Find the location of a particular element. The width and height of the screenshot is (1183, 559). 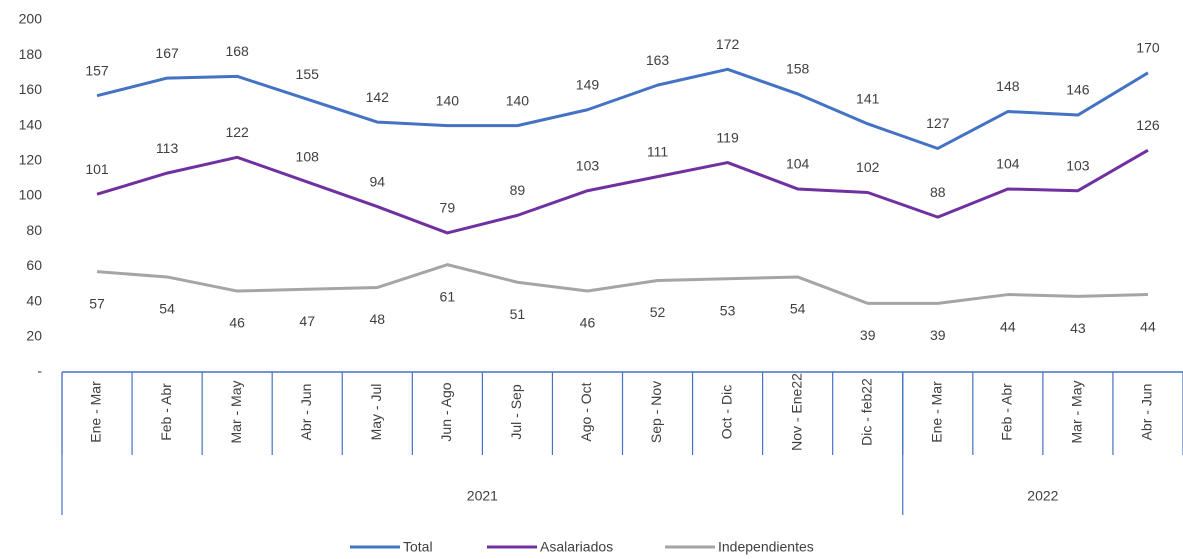

data-label: 57 is located at coordinates (97, 303).